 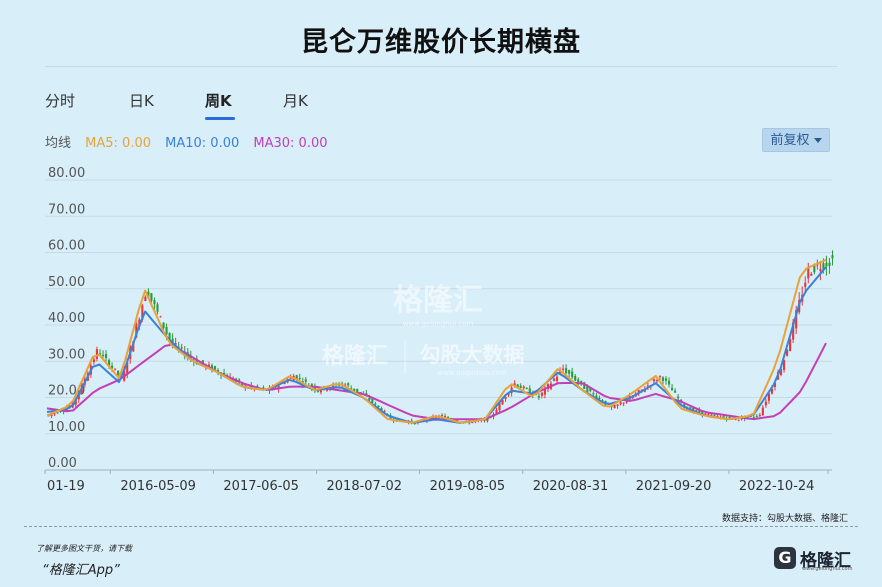 I want to click on ma10-legend: MA10: 0.00, so click(x=202, y=143).